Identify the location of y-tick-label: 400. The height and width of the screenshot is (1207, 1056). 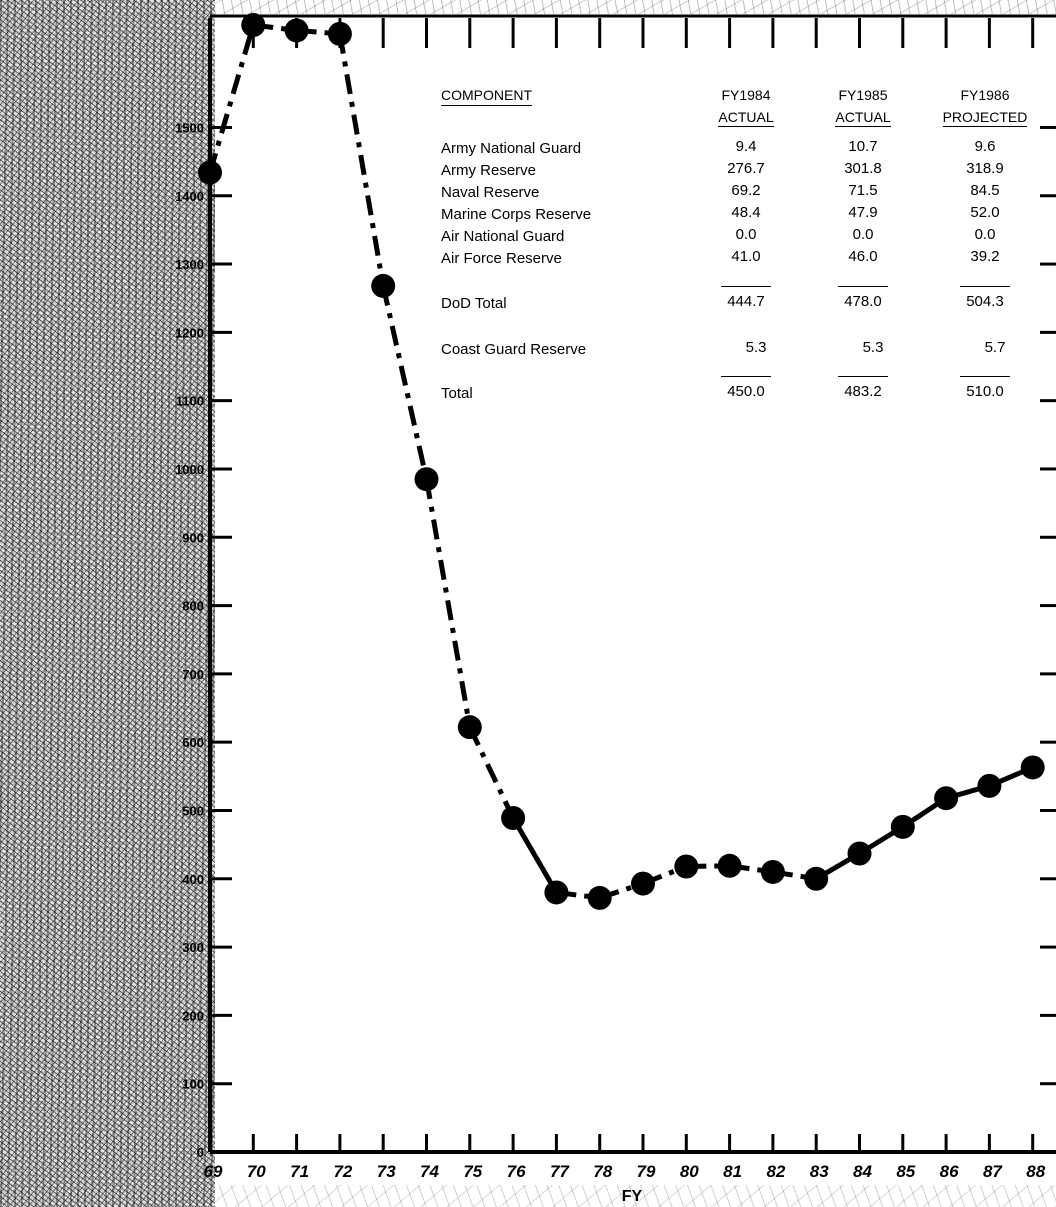
(193, 879).